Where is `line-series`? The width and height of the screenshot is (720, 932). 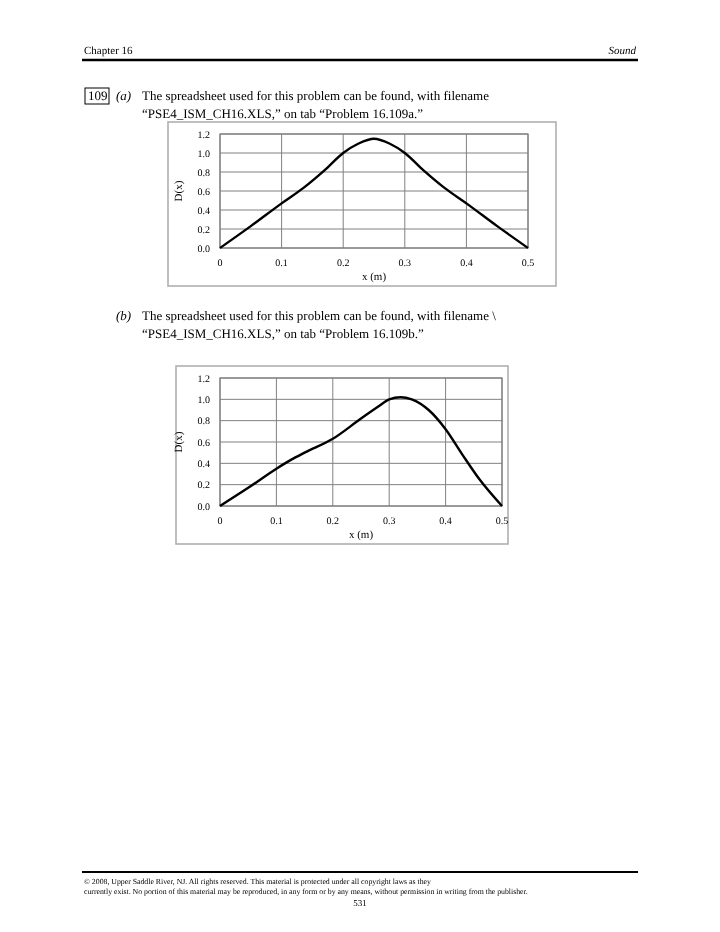
line-series is located at coordinates (374, 193).